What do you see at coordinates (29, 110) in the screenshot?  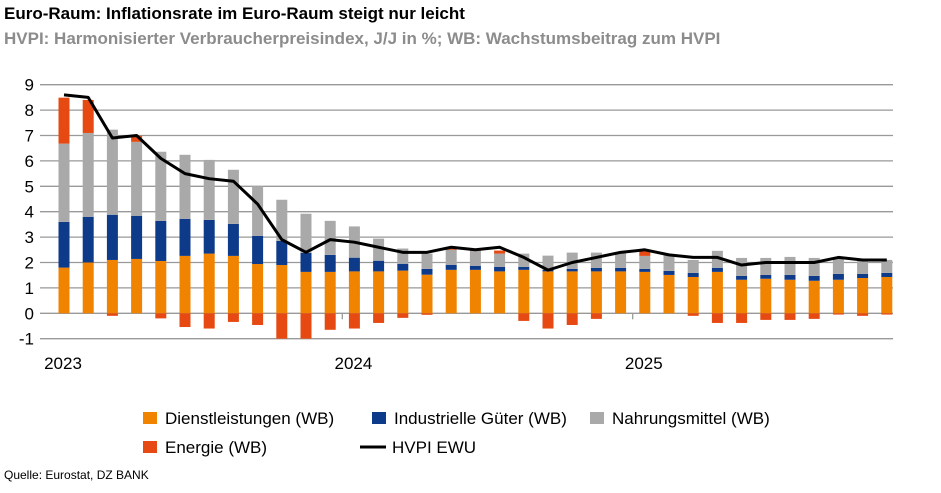 I see `y-tick-label: 8` at bounding box center [29, 110].